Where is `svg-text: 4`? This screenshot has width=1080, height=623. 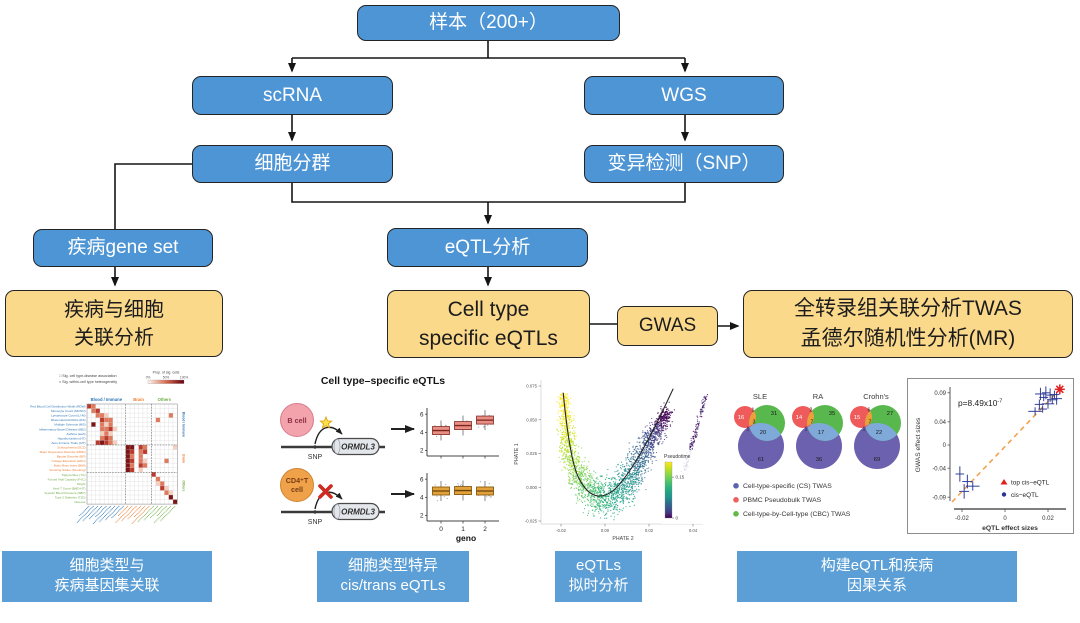 svg-text: 4 is located at coordinates (422, 433).